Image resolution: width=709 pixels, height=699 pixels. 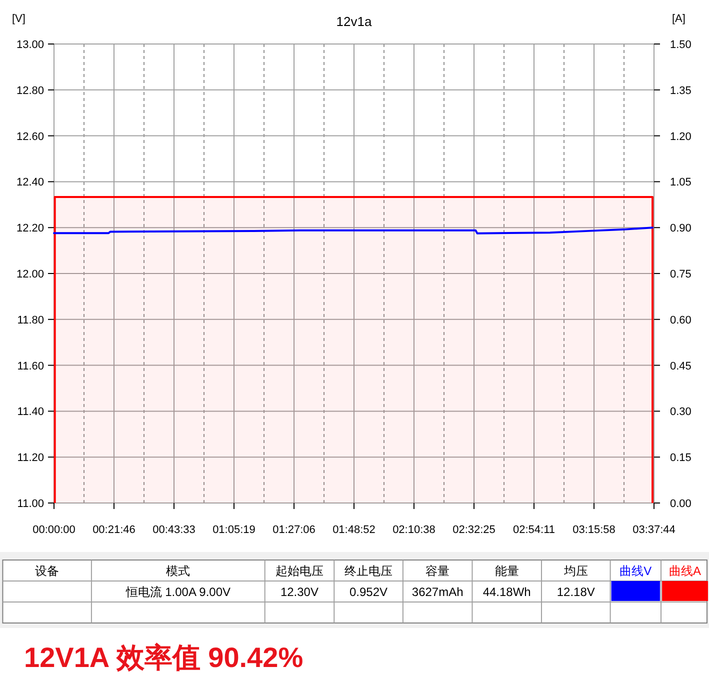 What do you see at coordinates (30, 412) in the screenshot?
I see `y-tick-label: 11.40` at bounding box center [30, 412].